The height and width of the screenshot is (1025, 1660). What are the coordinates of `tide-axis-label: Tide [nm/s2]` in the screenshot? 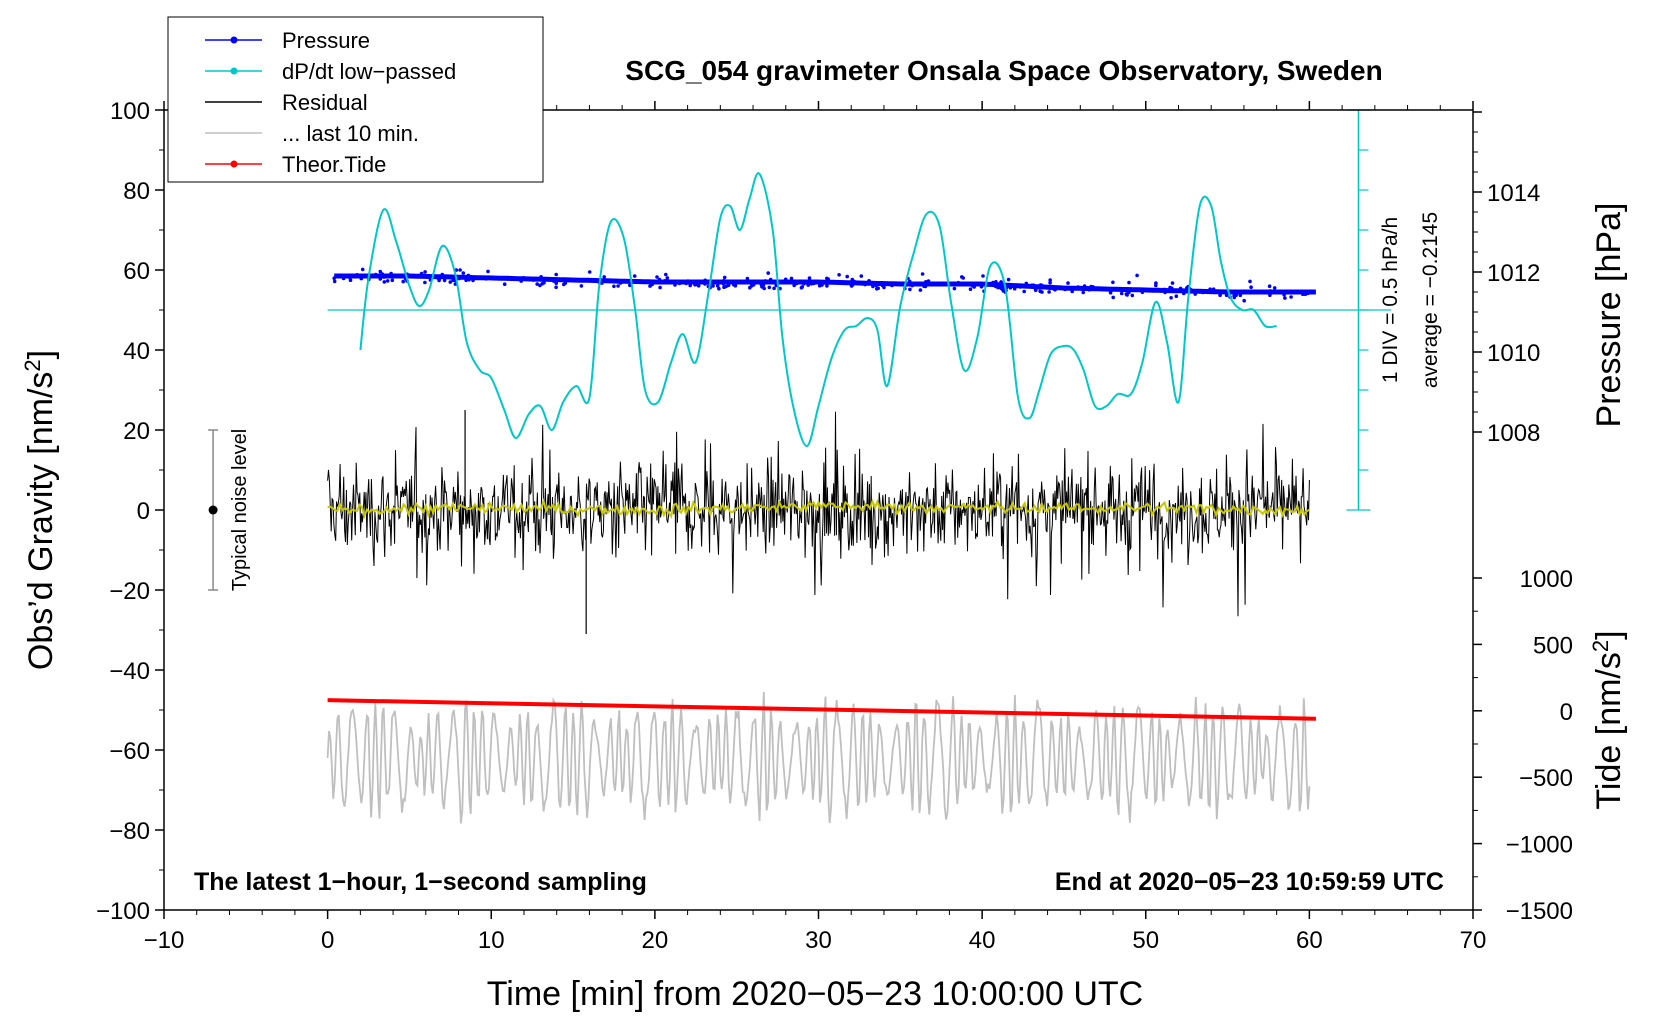 It's located at (1608, 719).